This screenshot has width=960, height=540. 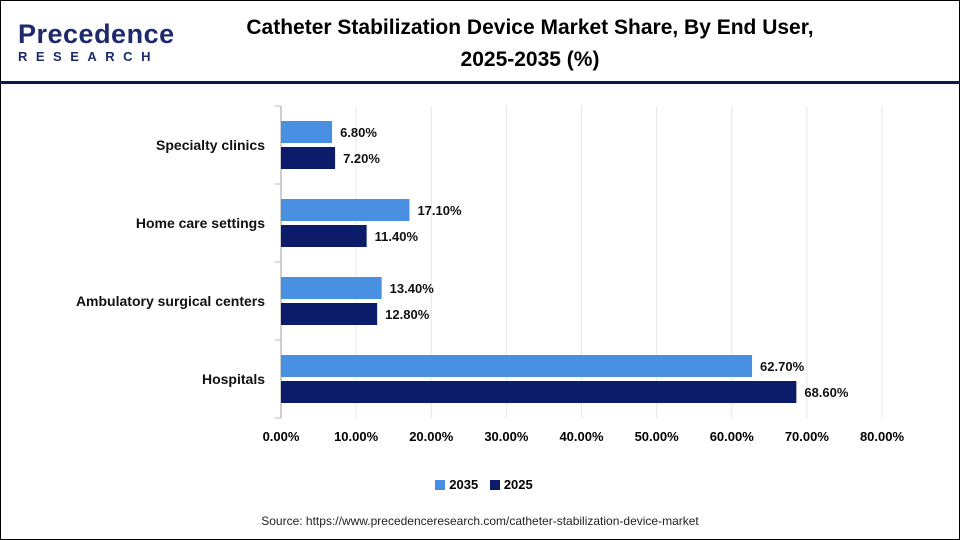 What do you see at coordinates (210, 145) in the screenshot?
I see `category-label: Specialty clinics` at bounding box center [210, 145].